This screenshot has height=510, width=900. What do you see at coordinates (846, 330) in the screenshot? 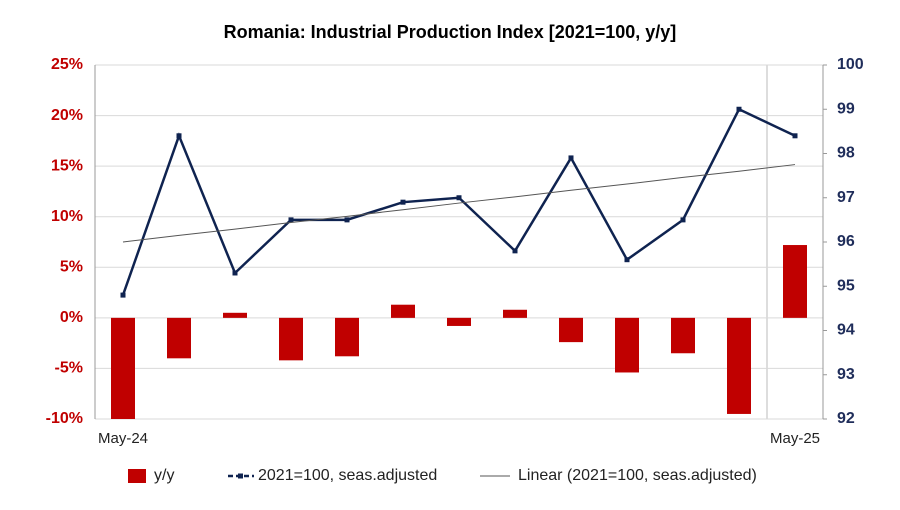
I see `y2-tick-label: 94` at bounding box center [846, 330].